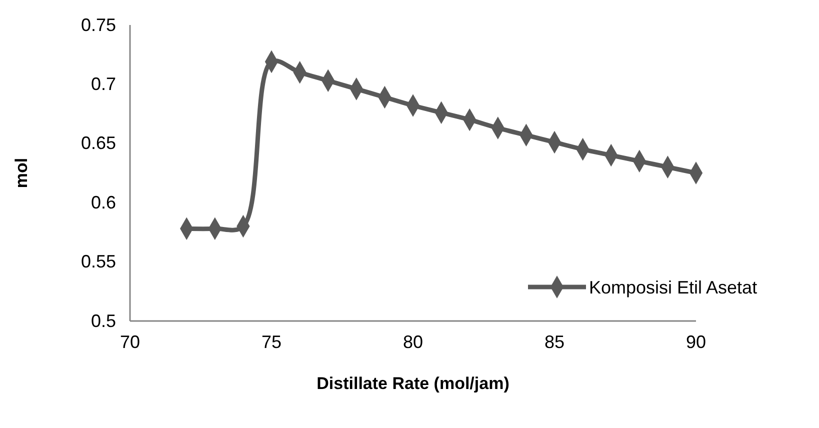 The image size is (819, 428). Describe the element at coordinates (413, 383) in the screenshot. I see `x-axis-title: Distillate Rate (mol/jam)` at that location.